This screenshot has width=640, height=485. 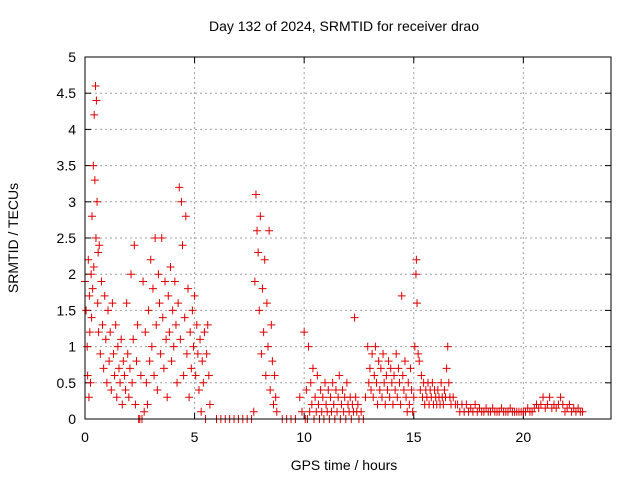 I want to click on x-tick-label: 20, so click(x=524, y=437).